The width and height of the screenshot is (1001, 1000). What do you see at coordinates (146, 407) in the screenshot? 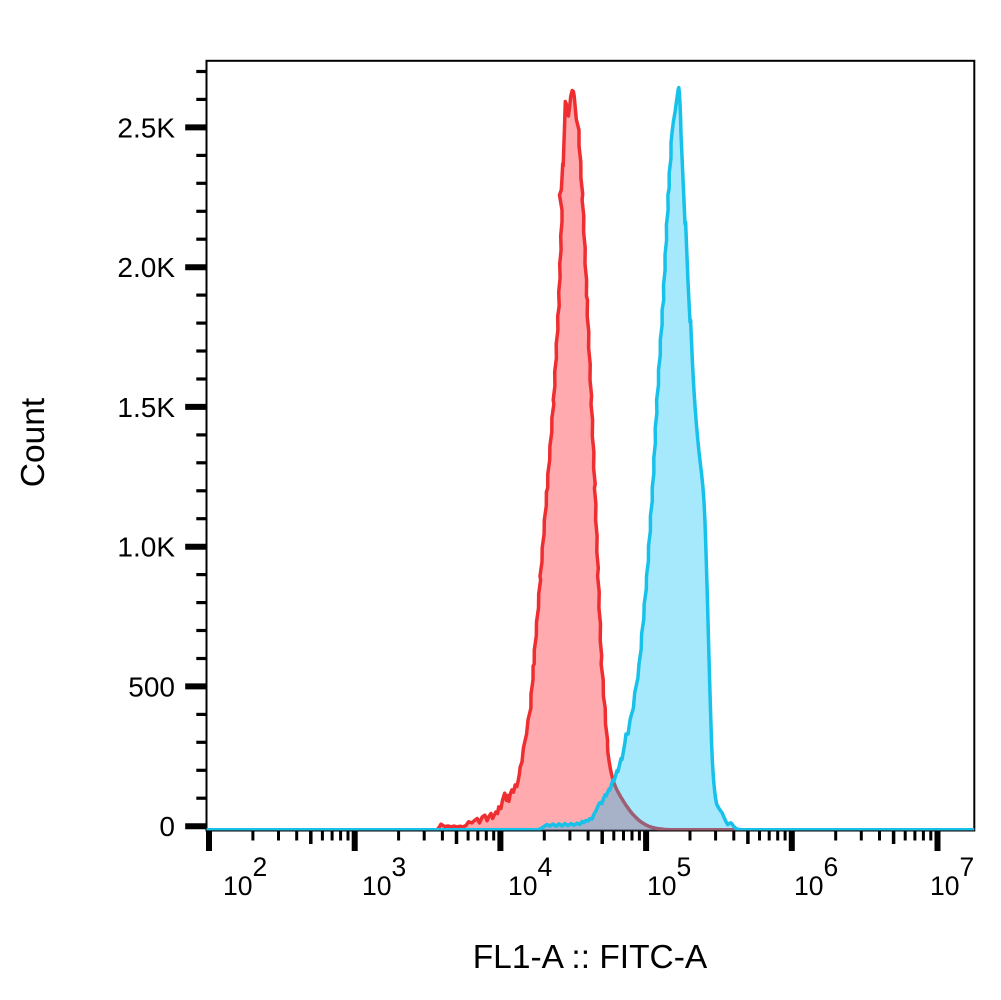
I see `svg-text: 1.5K` at bounding box center [146, 407].